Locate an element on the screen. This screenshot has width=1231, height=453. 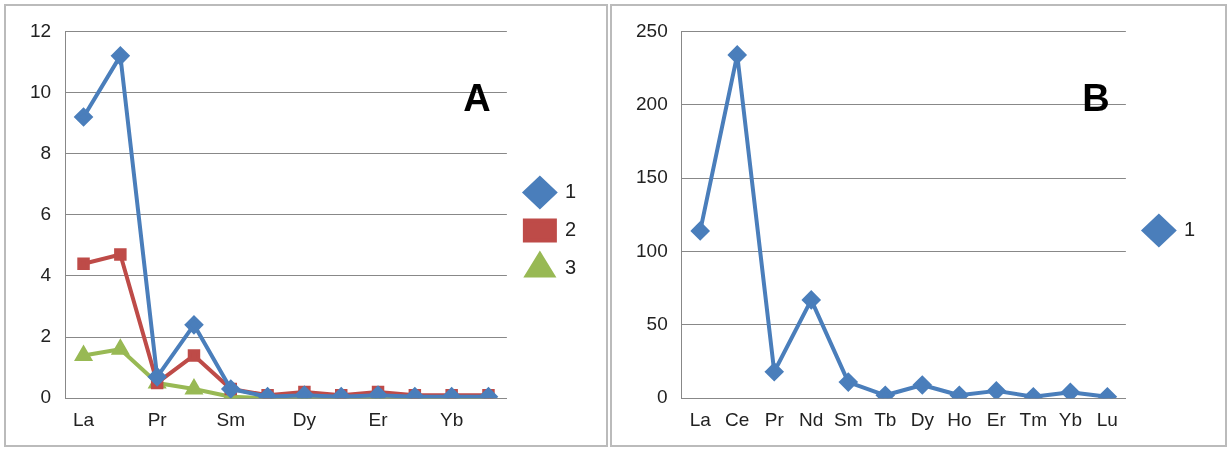
text: A is located at coordinates (477, 98).